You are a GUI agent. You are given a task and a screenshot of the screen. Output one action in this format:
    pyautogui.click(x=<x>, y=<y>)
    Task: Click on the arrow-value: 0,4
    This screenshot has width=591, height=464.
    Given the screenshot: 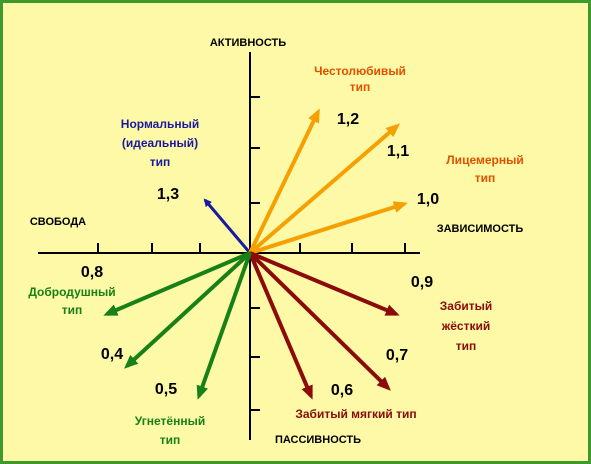 What is the action you would take?
    pyautogui.click(x=112, y=354)
    